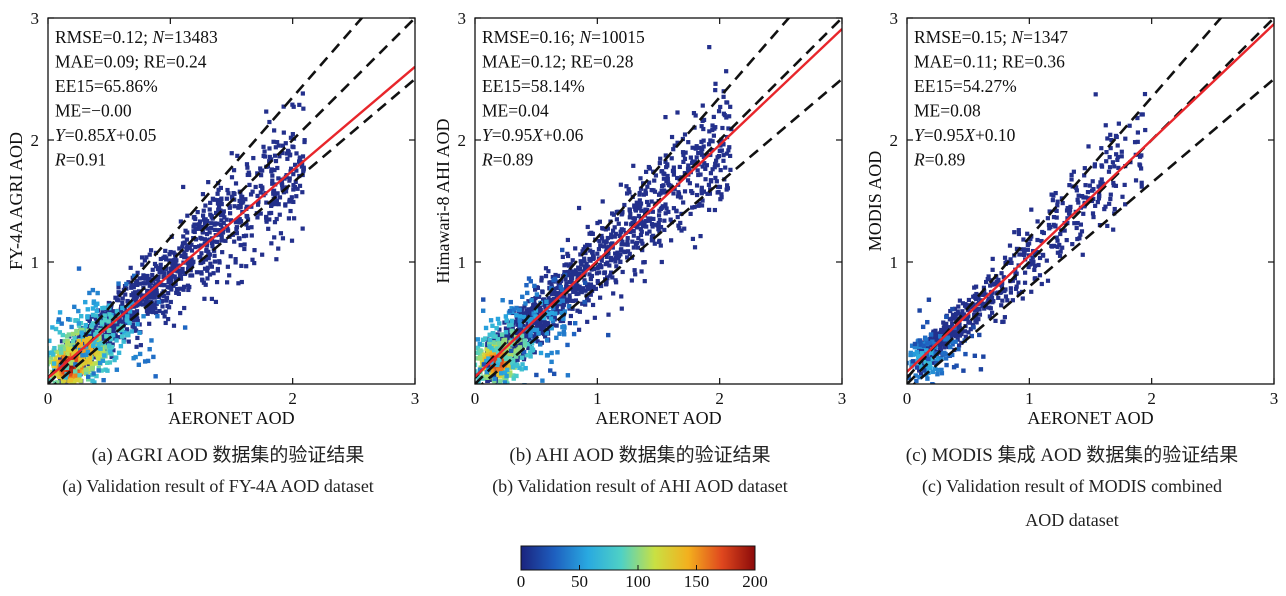 This screenshot has width=1286, height=596. What do you see at coordinates (507, 160) in the screenshot?
I see `stats-line: R=0.89` at bounding box center [507, 160].